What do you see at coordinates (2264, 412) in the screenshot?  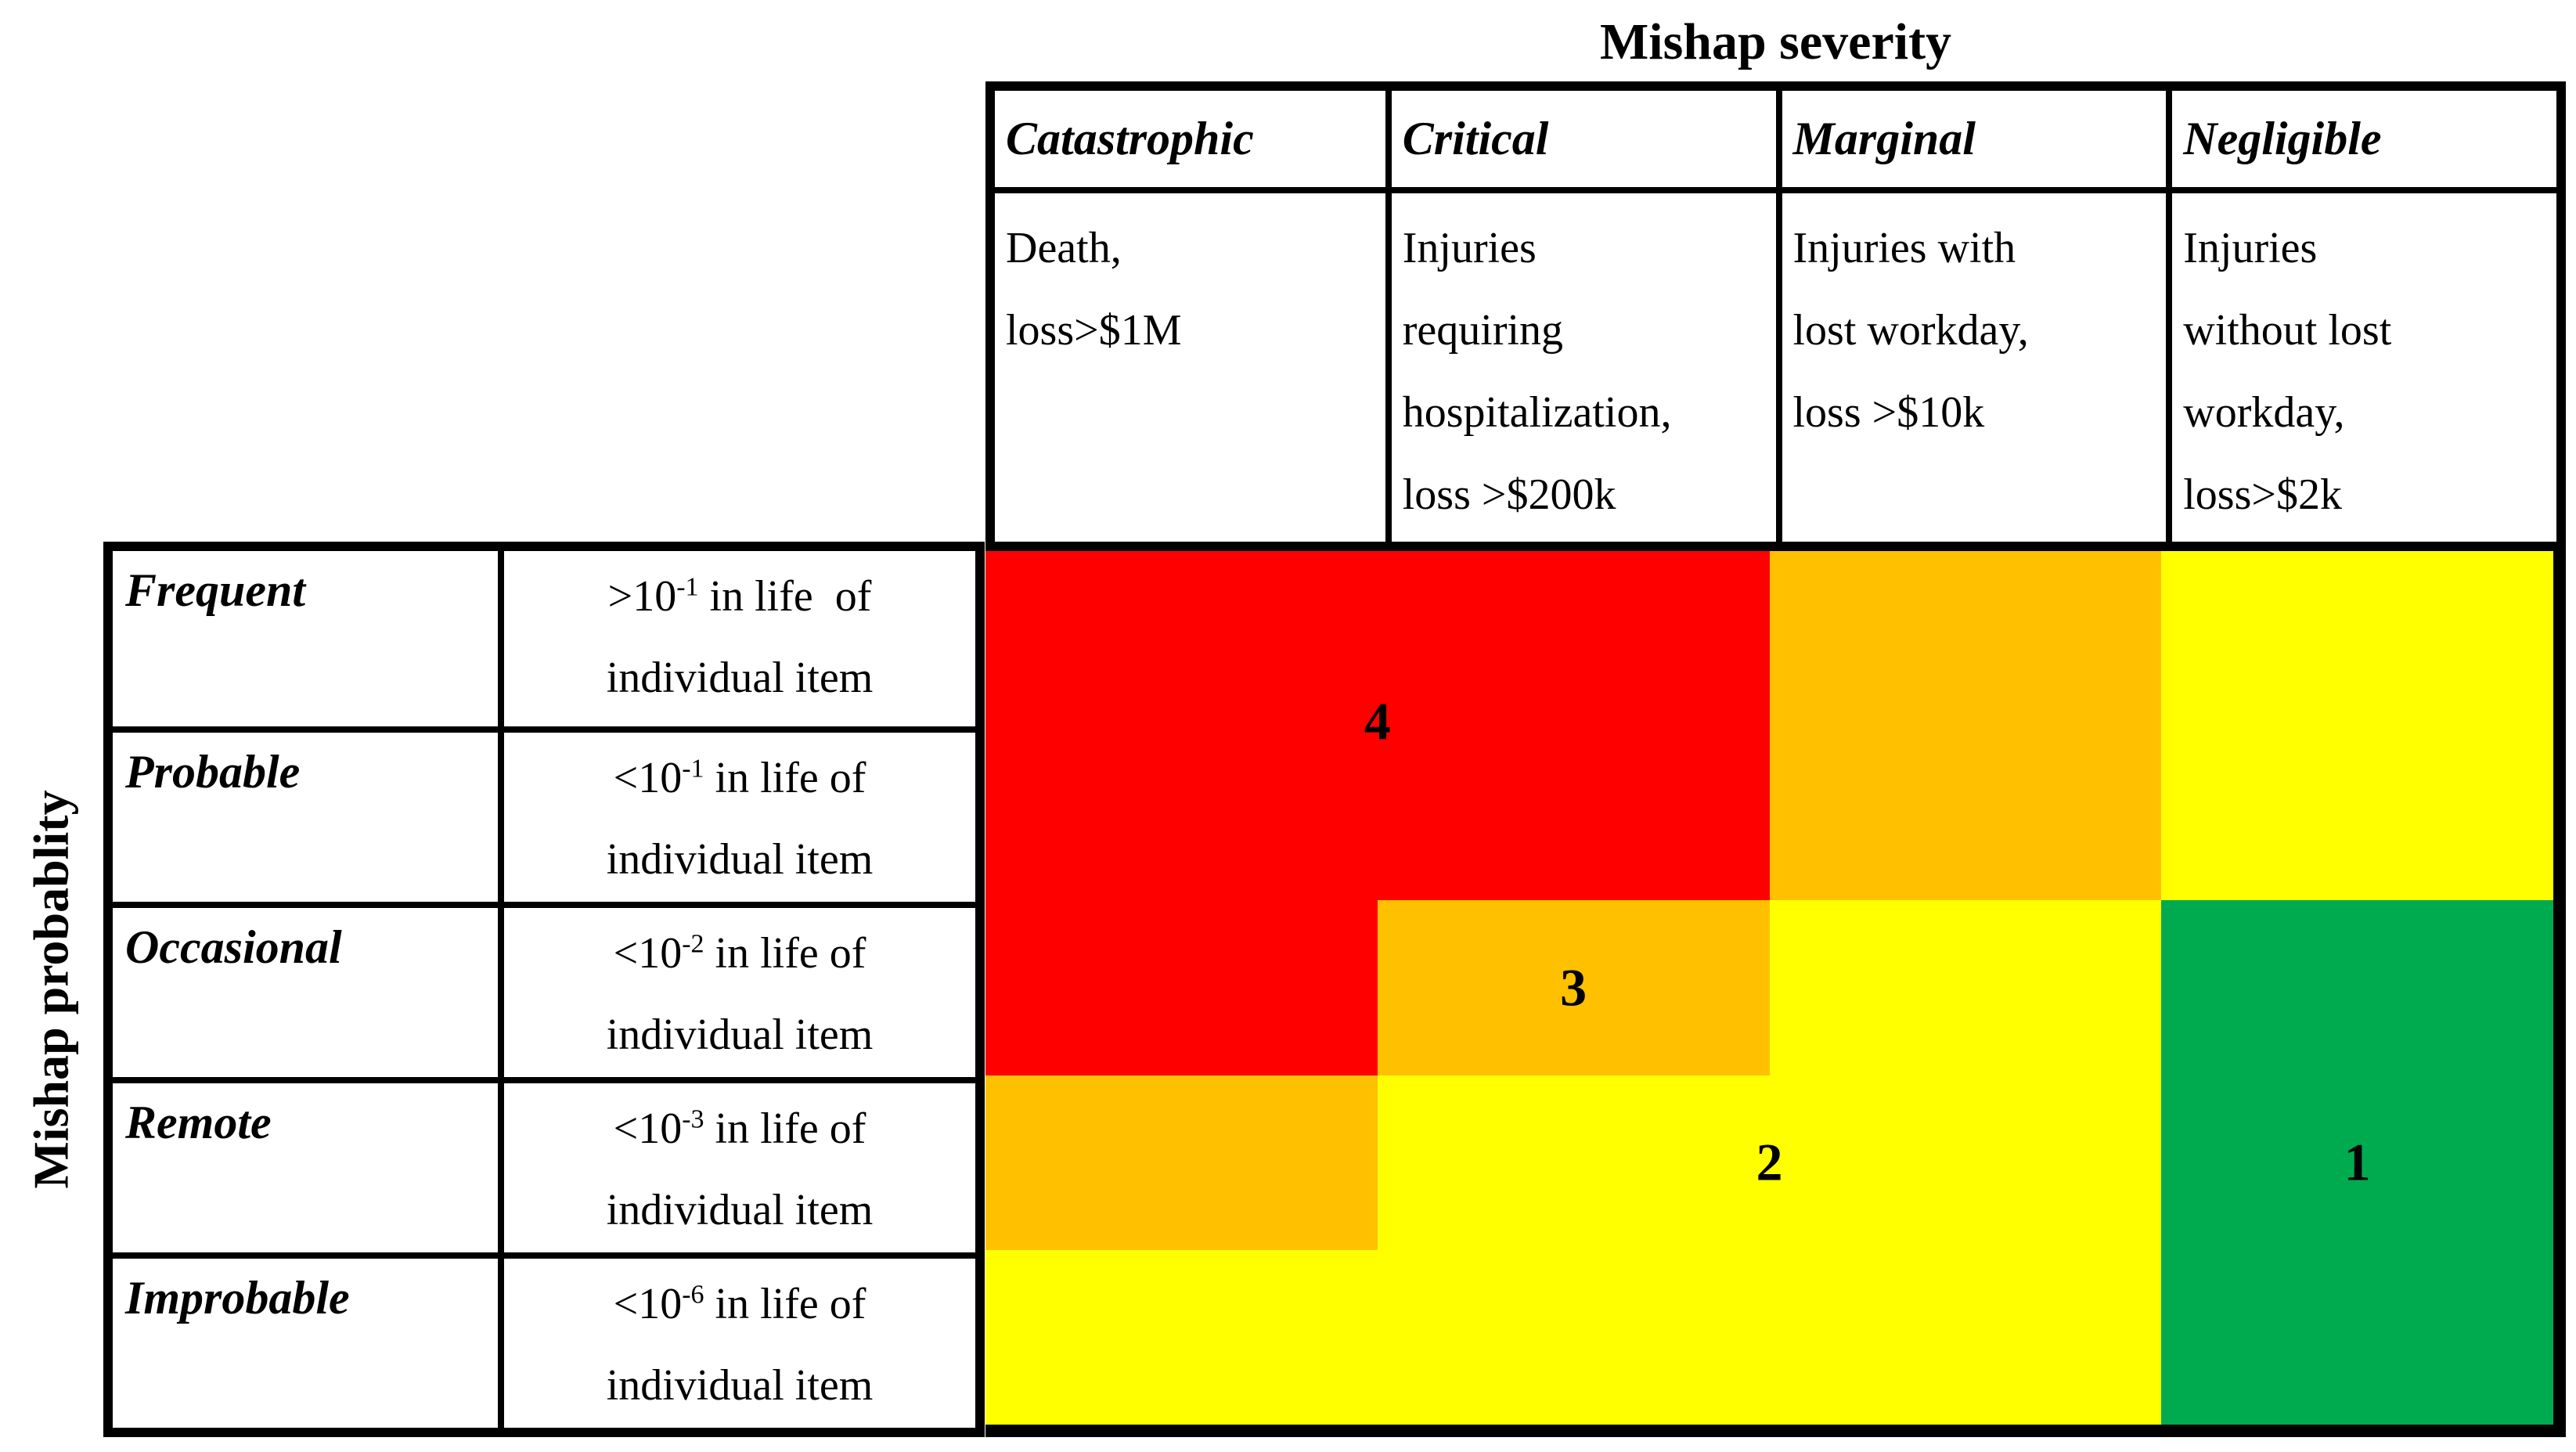 I see `desc-line: workday,` at bounding box center [2264, 412].